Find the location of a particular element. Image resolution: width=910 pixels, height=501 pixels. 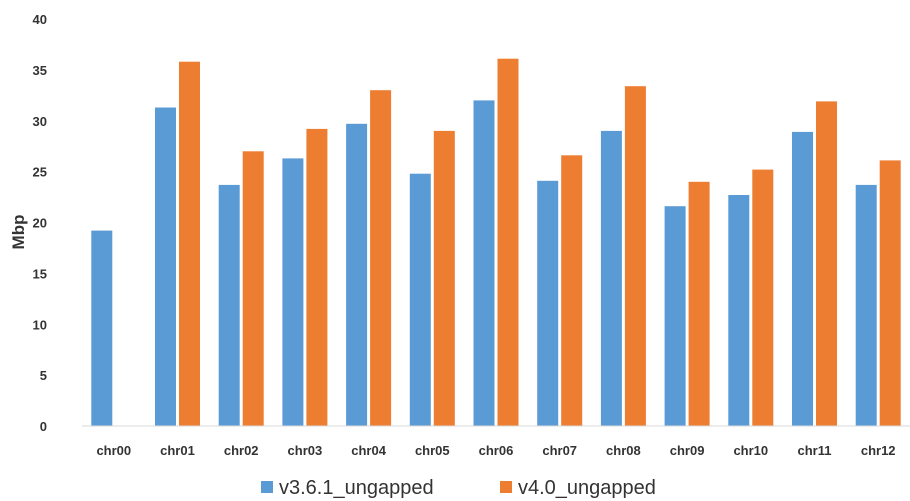

y-axis: 0 5 10 15 20 25 30 35 40 is located at coordinates (40, 223).